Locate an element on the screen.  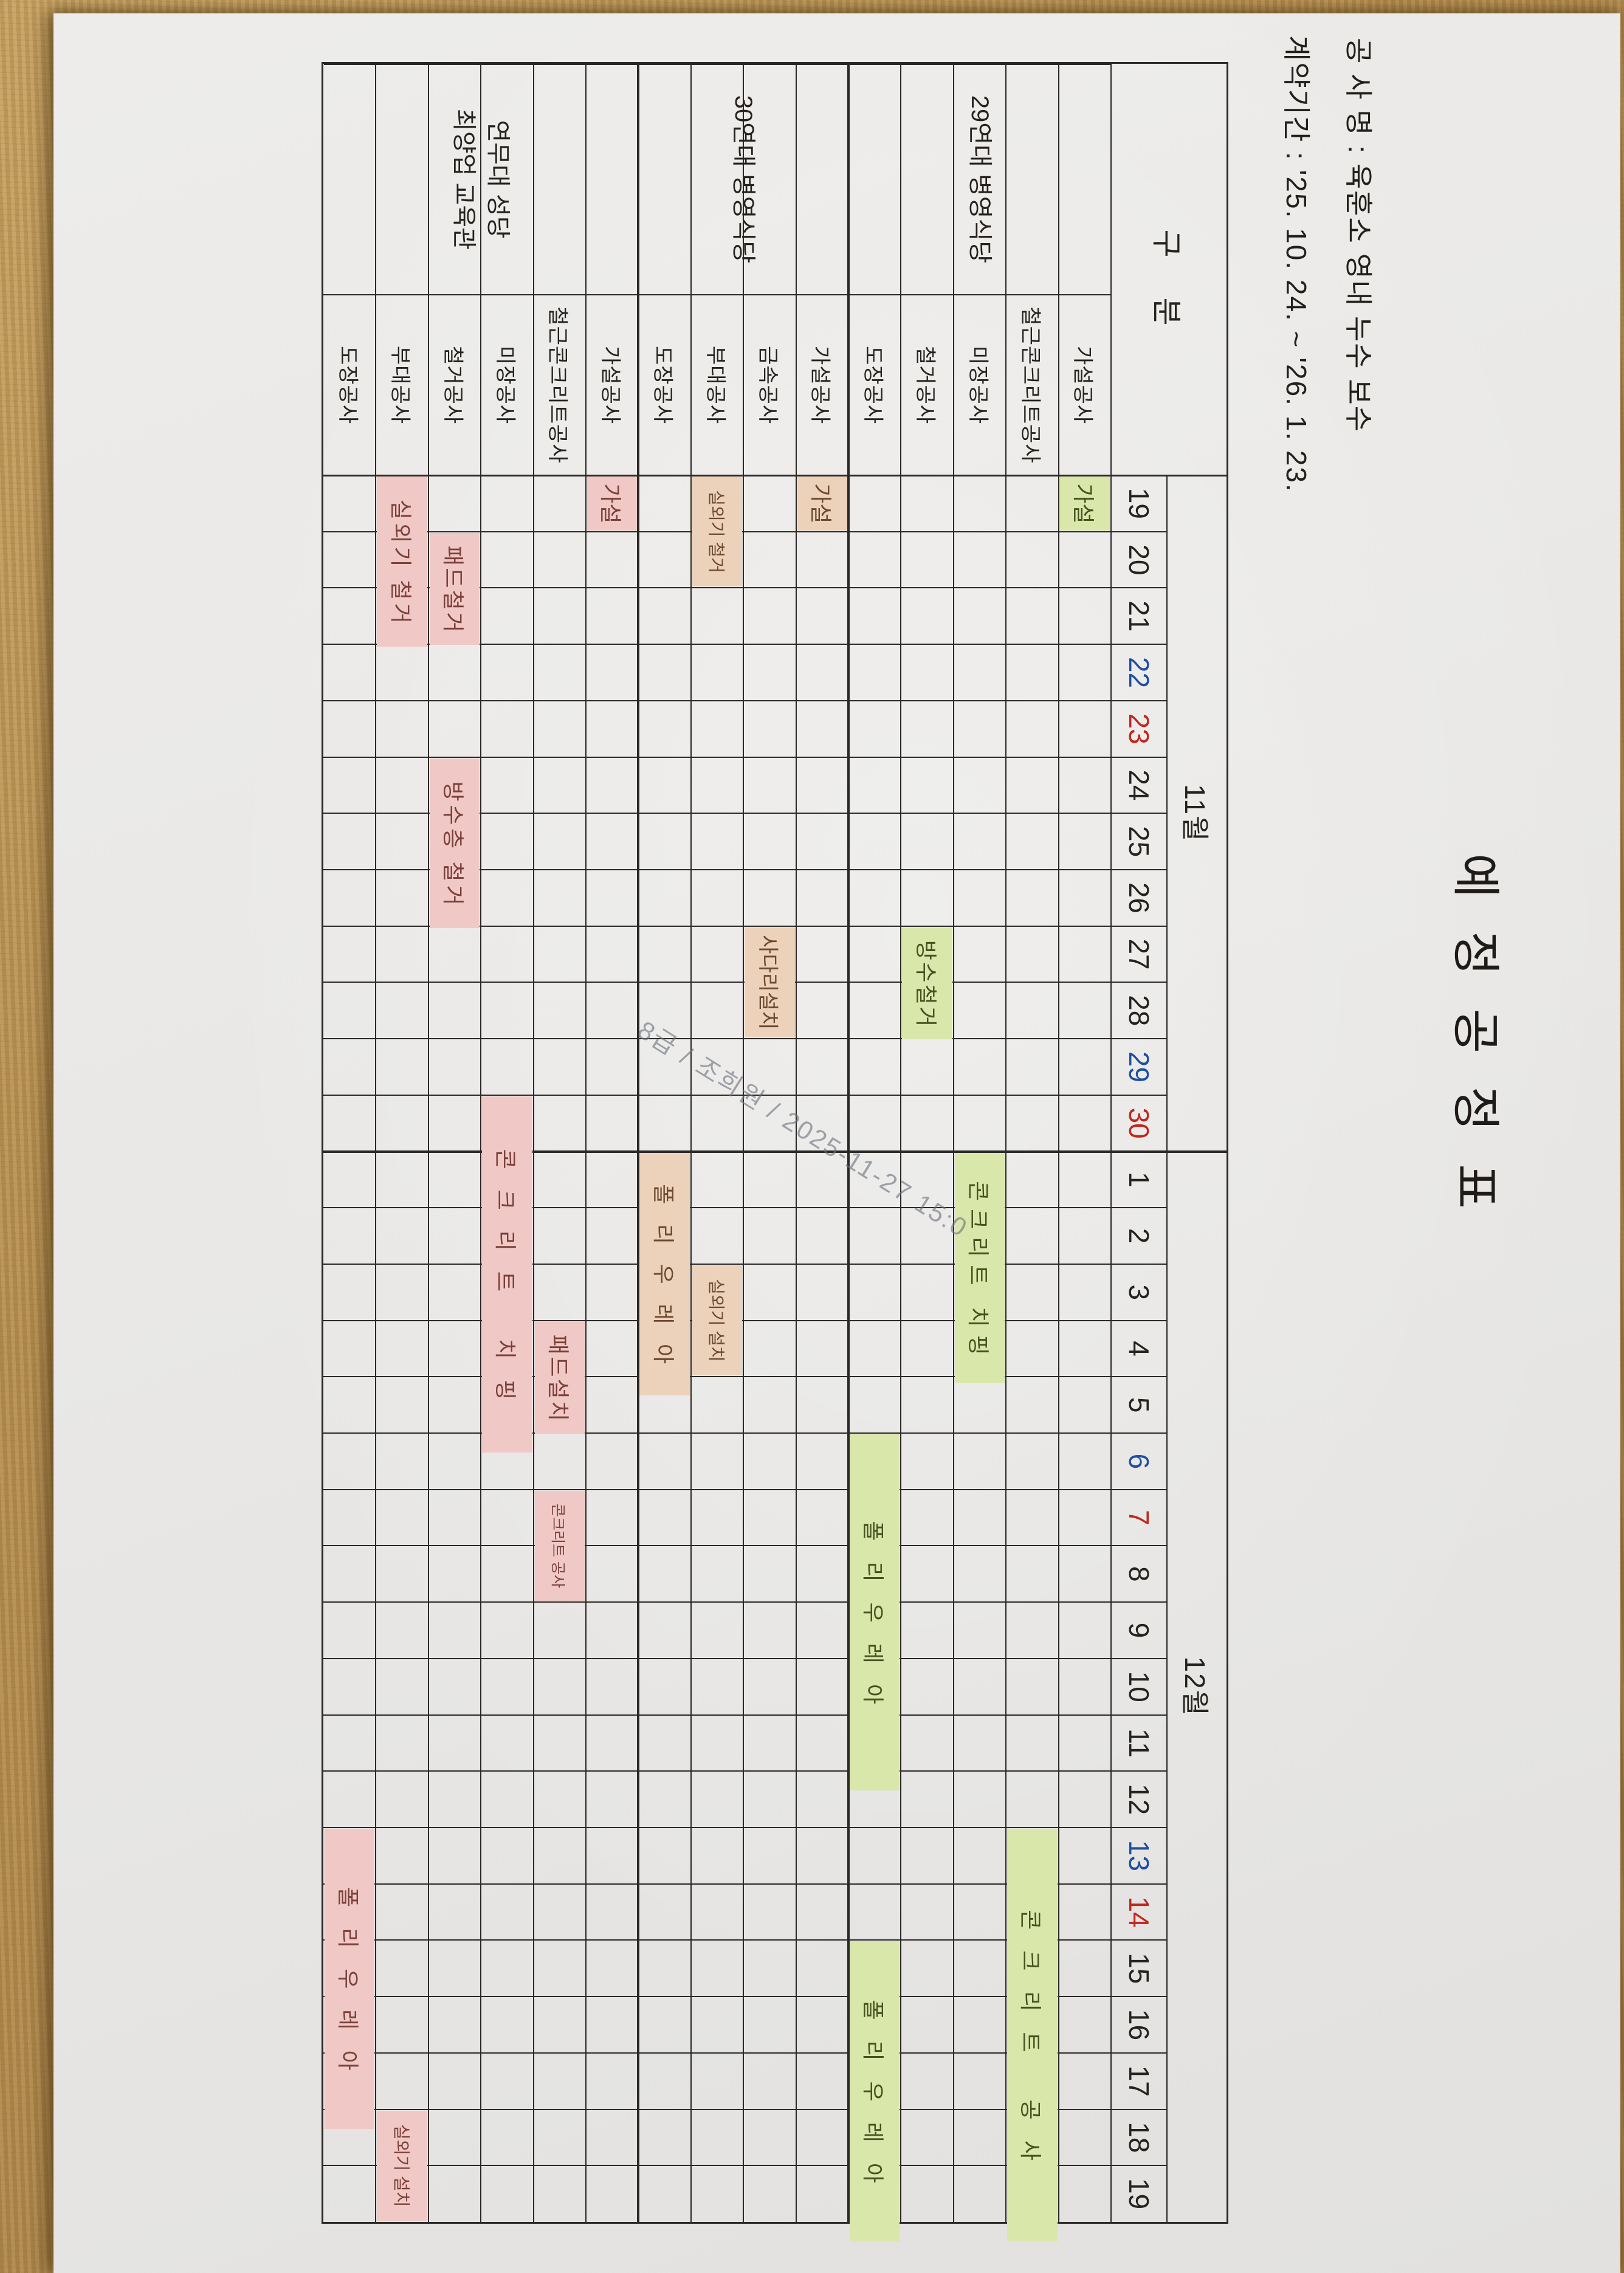
group-name-cell: 30연대 병영식당 is located at coordinates (743, 179).